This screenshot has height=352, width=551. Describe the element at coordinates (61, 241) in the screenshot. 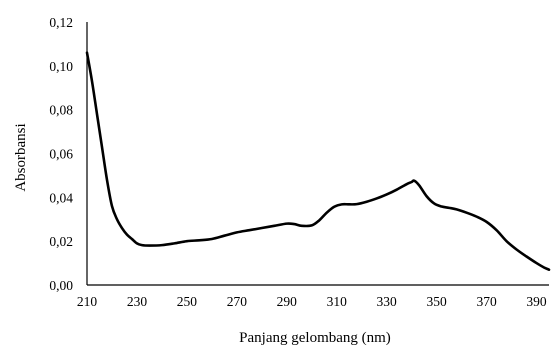

I see `y-tick-label: 0,02` at that location.